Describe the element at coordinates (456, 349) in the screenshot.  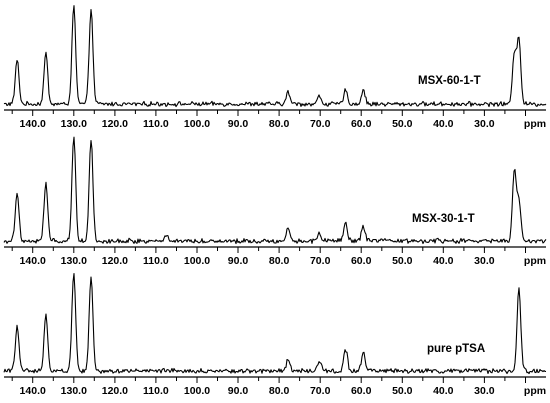
I see `series-label: pure pTSA` at that location.